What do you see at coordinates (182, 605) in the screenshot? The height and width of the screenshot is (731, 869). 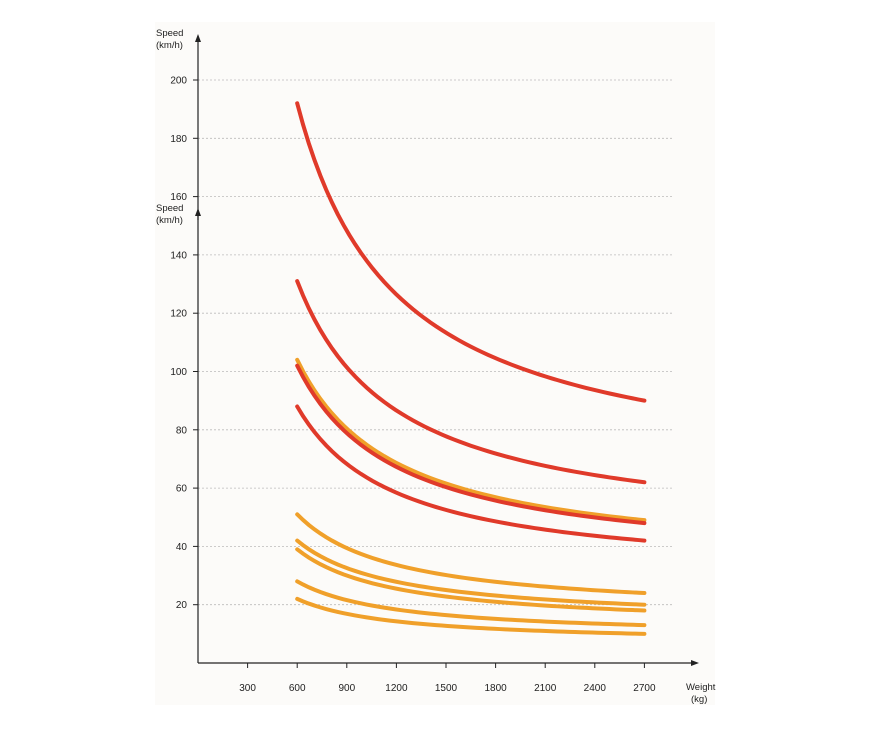 I see `y-tick-label: 20` at bounding box center [182, 605].